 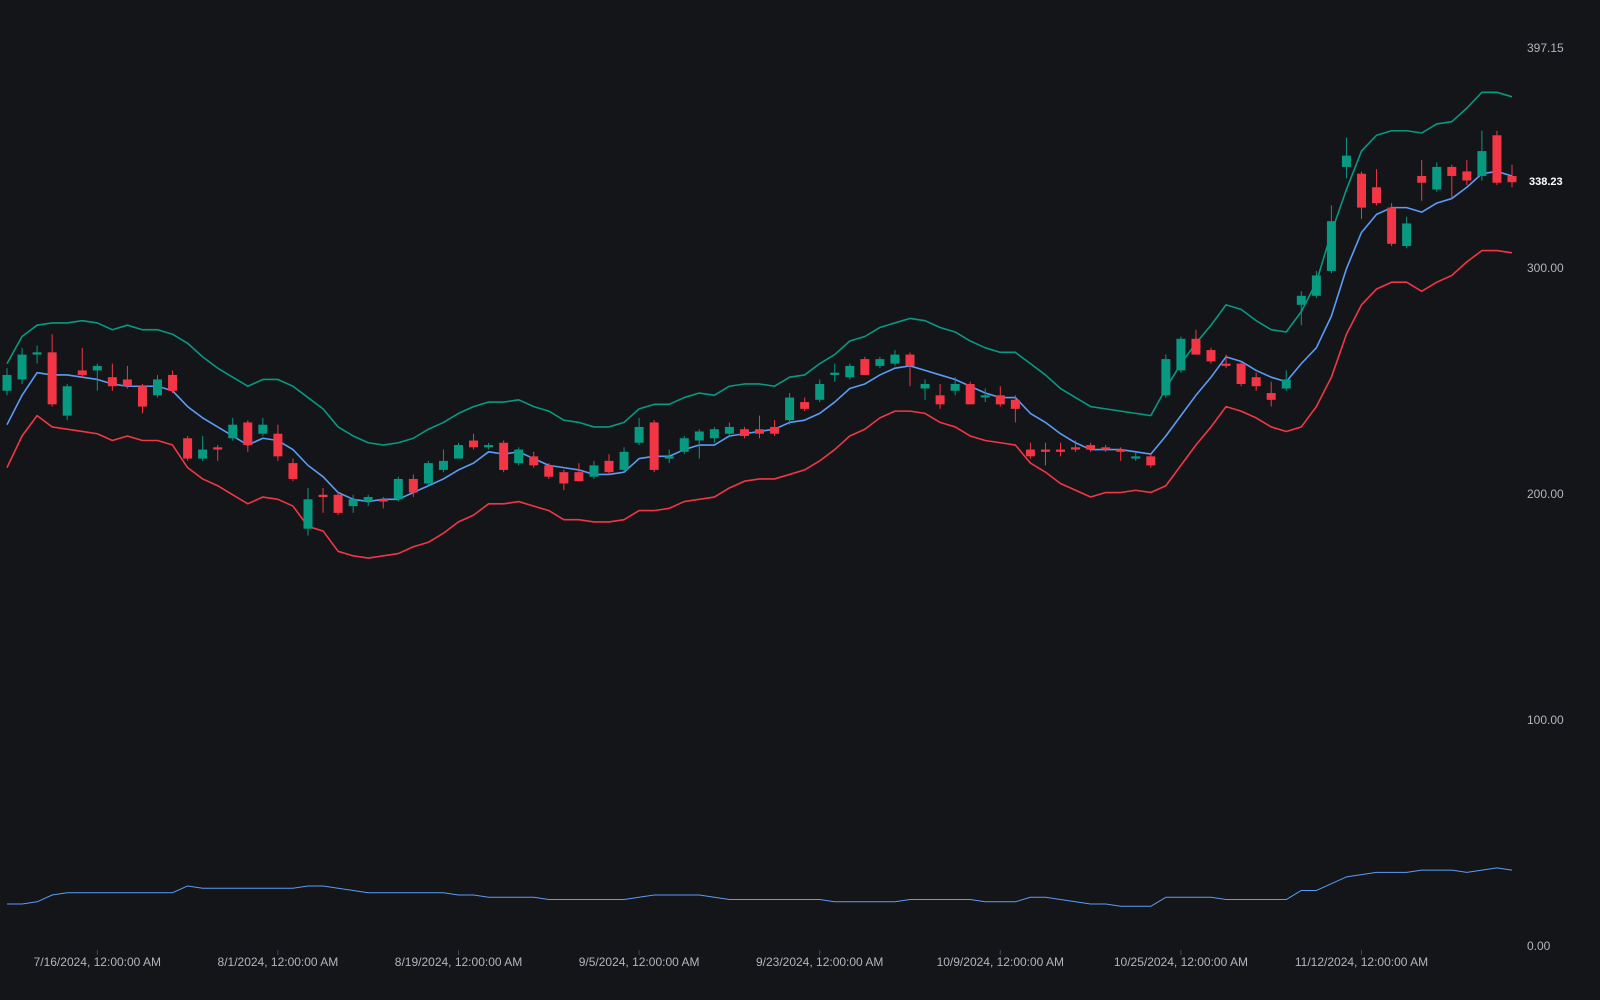 What do you see at coordinates (760, 887) in the screenshot?
I see `overlay-line` at bounding box center [760, 887].